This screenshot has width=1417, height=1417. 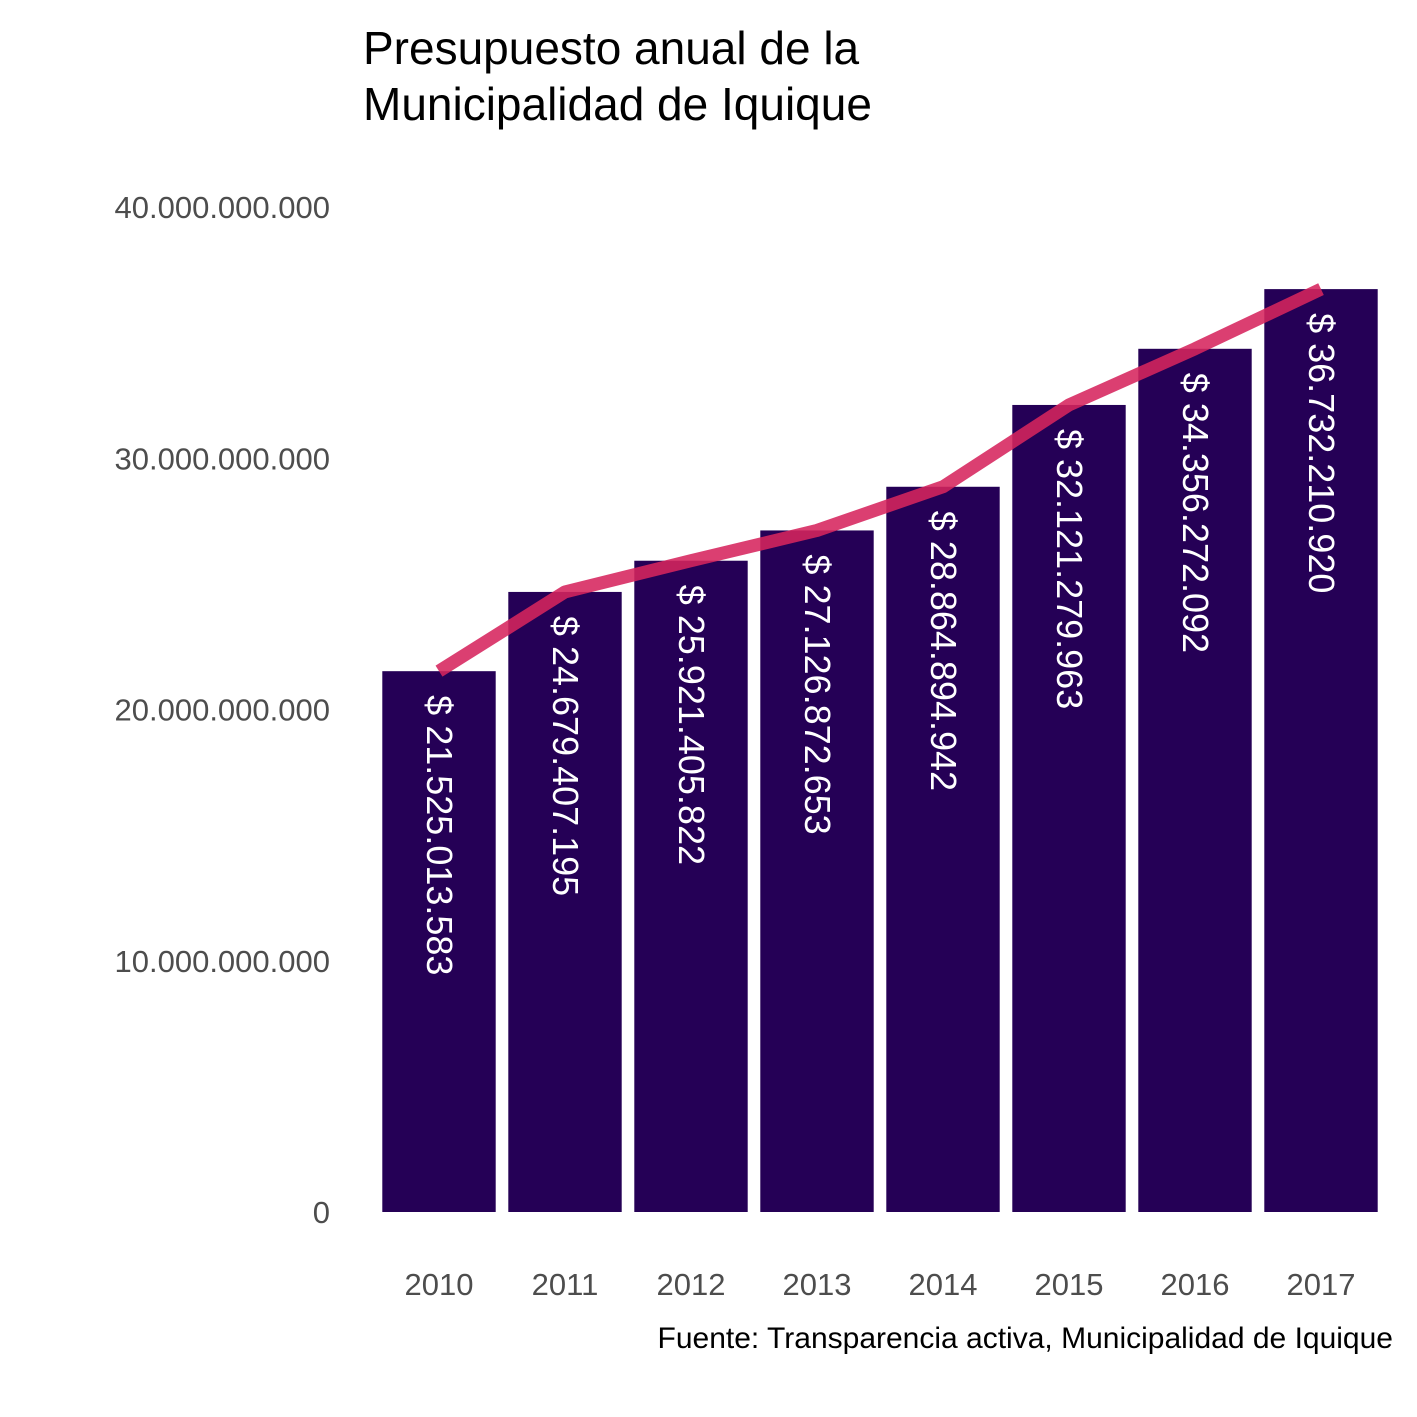 I want to click on x-tick-label-2010: 2010, so click(x=439, y=1284).